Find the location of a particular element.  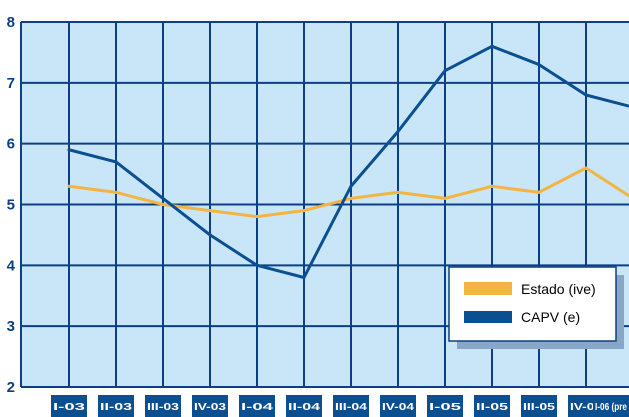

legend: Estado (ive) CAPV (e) is located at coordinates (536, 307).